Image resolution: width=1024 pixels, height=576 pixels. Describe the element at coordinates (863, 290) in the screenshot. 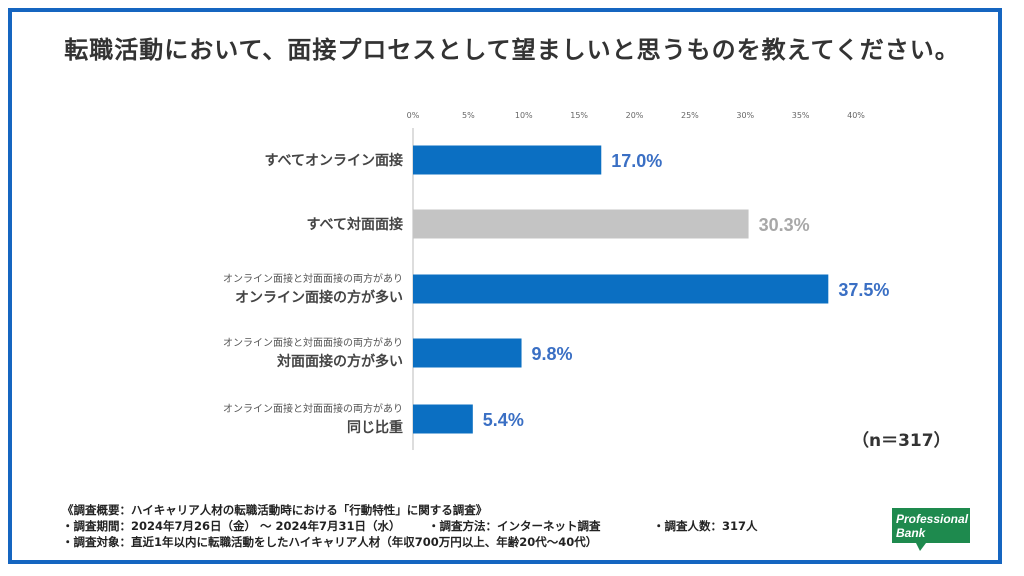

I see `data-label: 37.5%` at that location.